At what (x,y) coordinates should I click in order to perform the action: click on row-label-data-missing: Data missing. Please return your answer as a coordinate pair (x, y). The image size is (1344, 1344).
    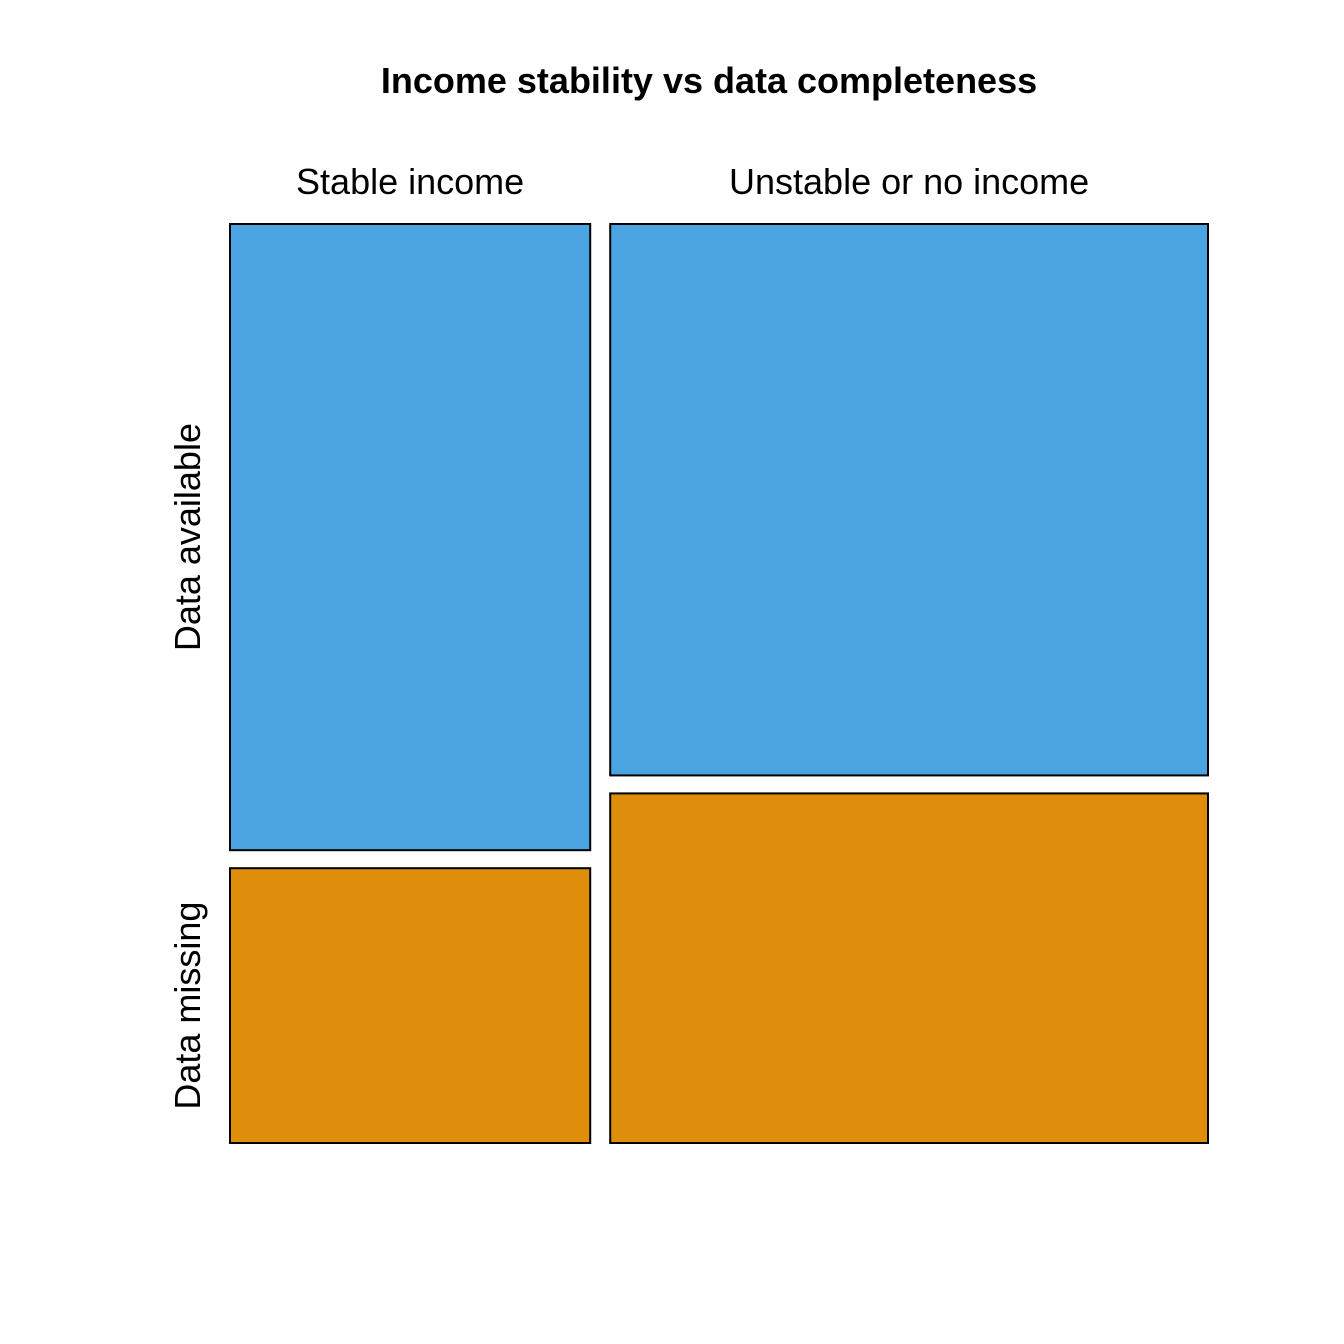
    Looking at the image, I should click on (187, 1006).